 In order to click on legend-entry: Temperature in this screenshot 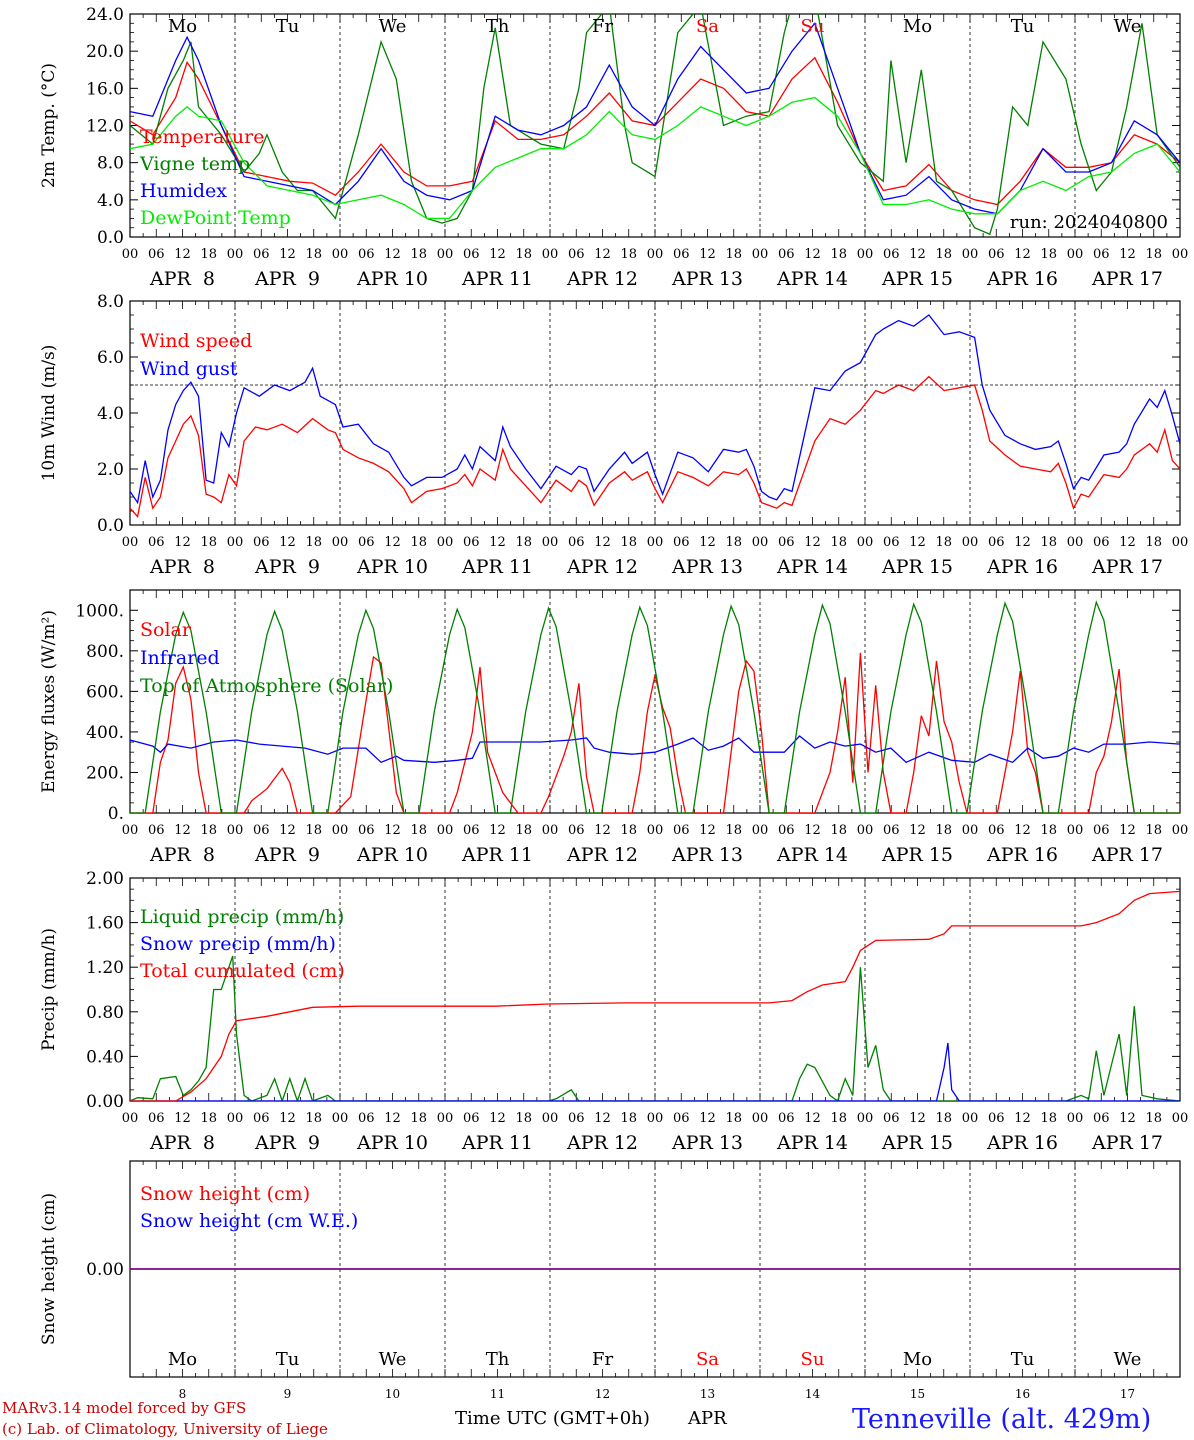, I will do `click(202, 137)`.